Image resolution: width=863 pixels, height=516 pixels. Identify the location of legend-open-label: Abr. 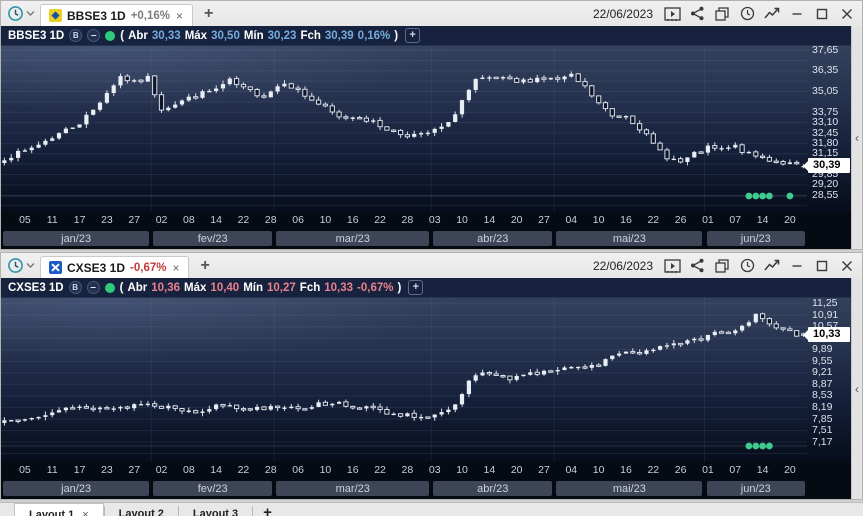
(137, 287).